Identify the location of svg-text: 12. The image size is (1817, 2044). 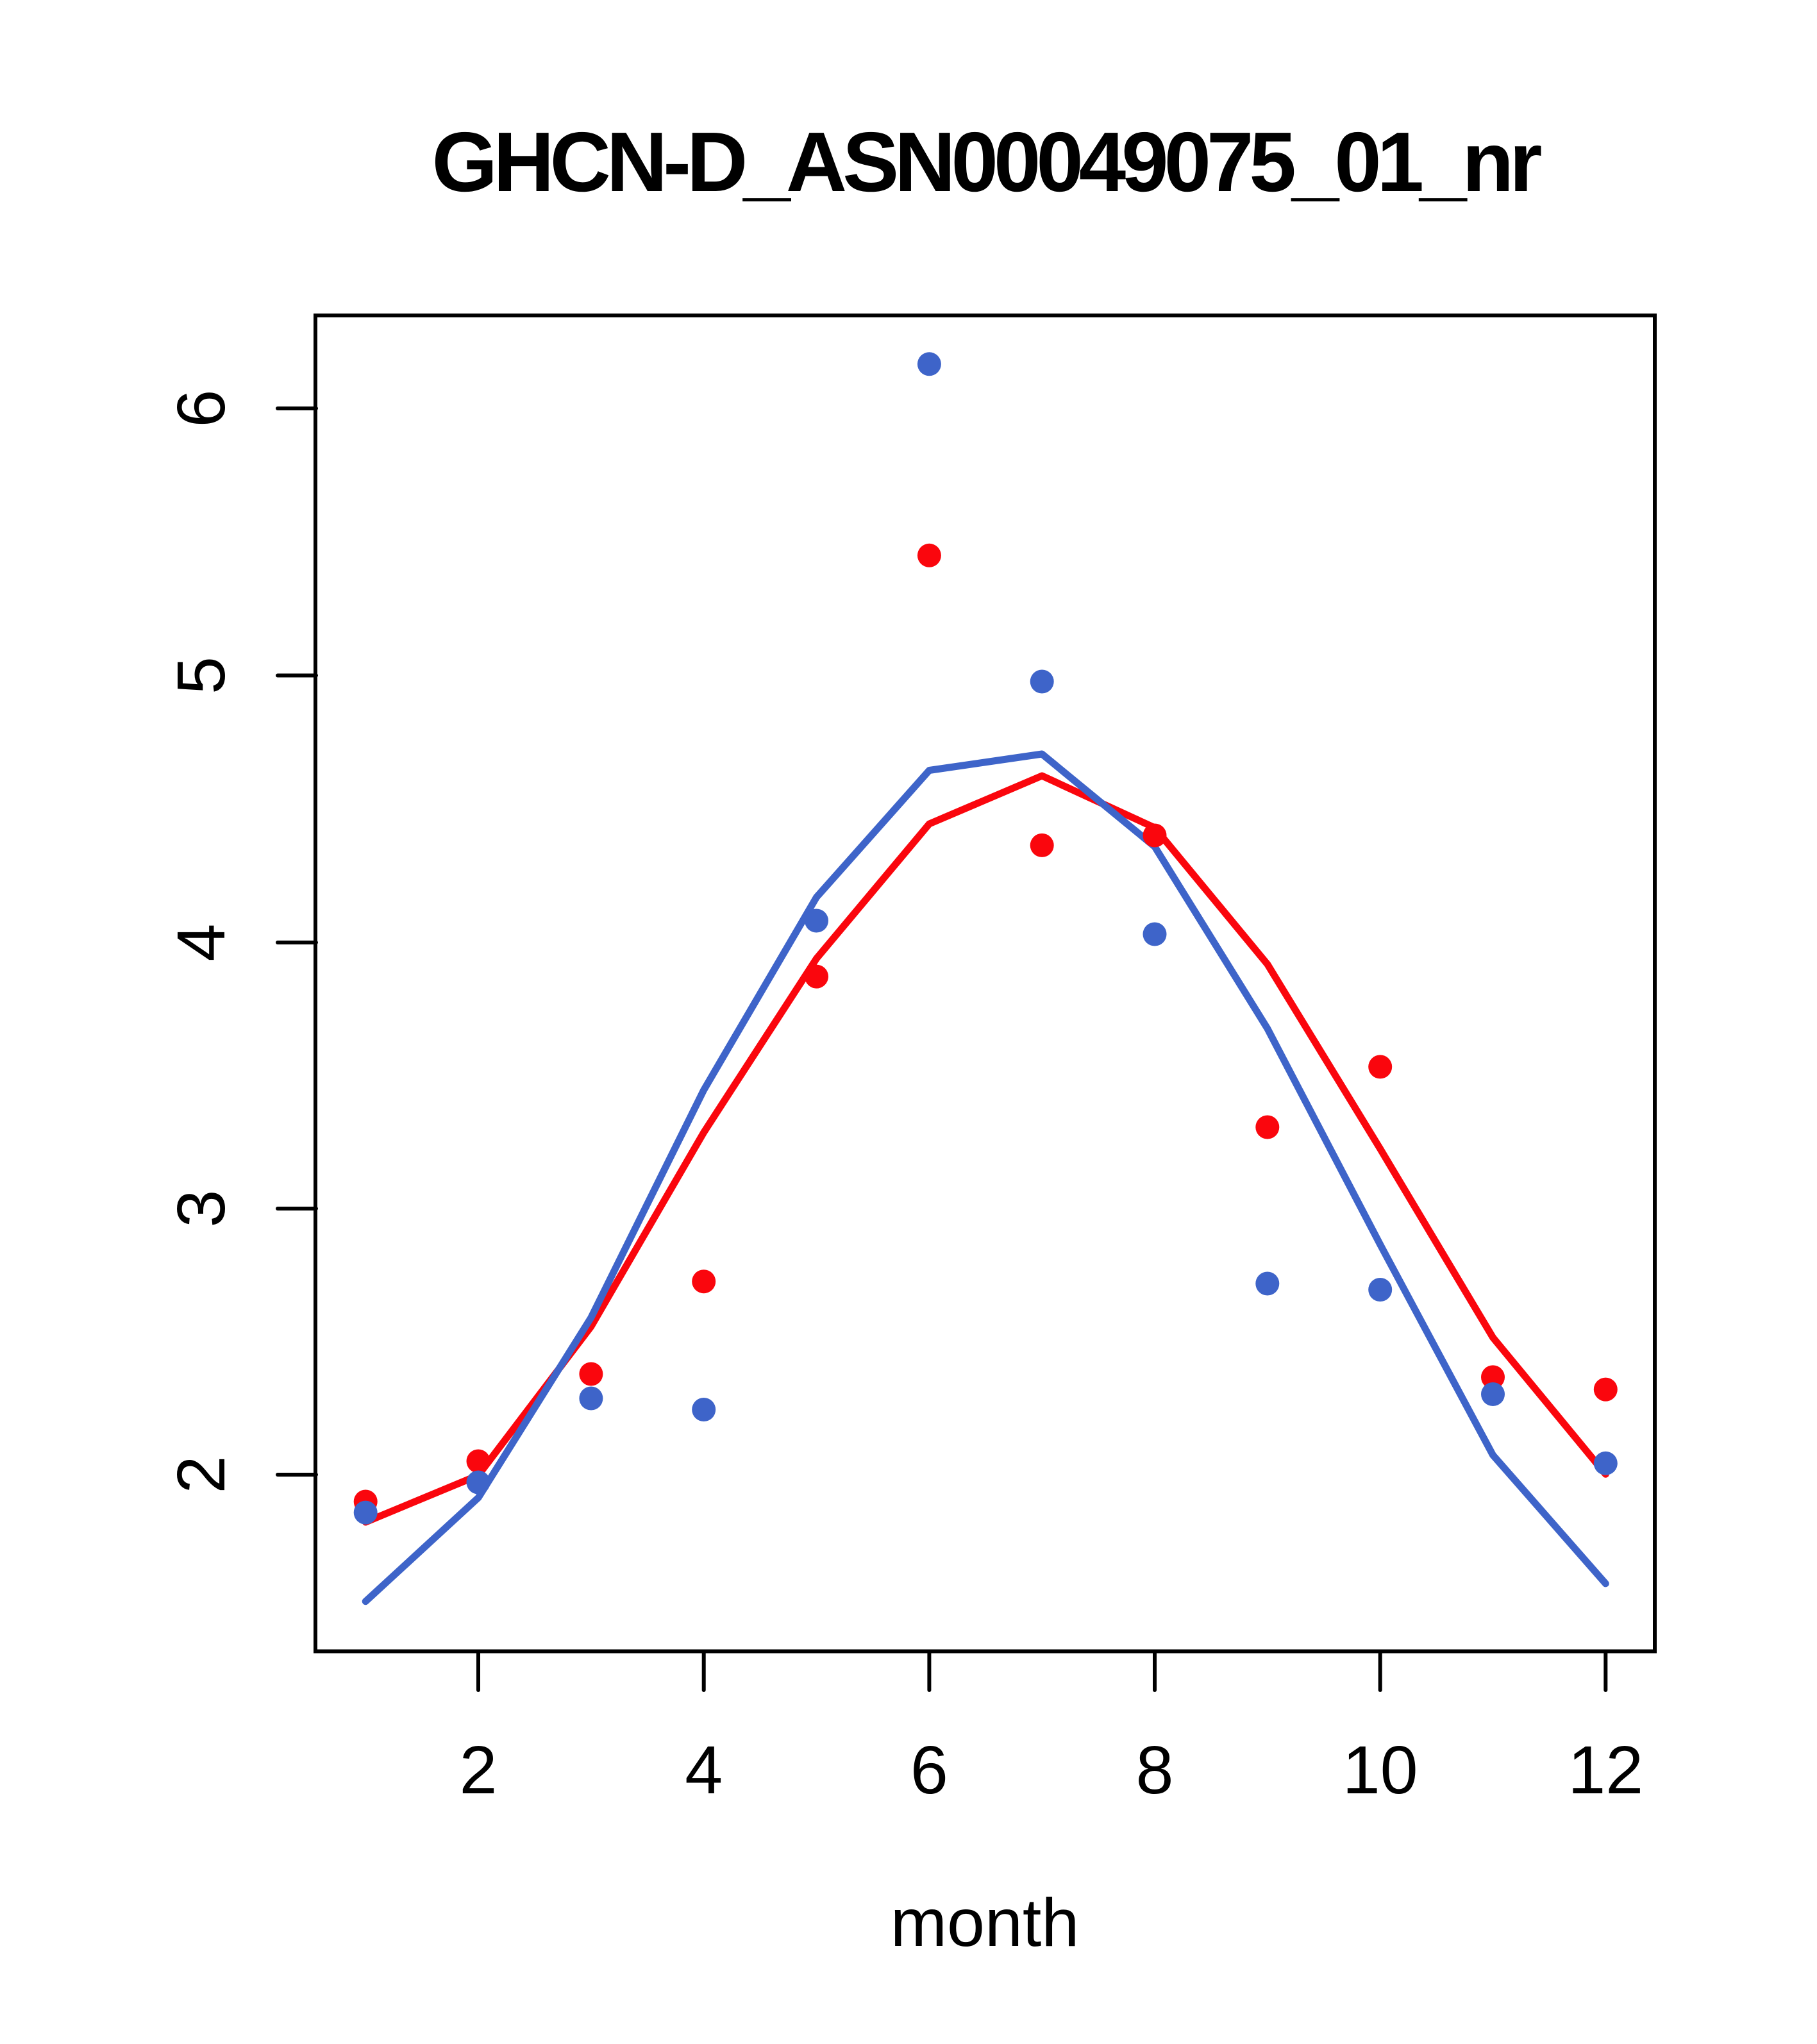
(1605, 1770).